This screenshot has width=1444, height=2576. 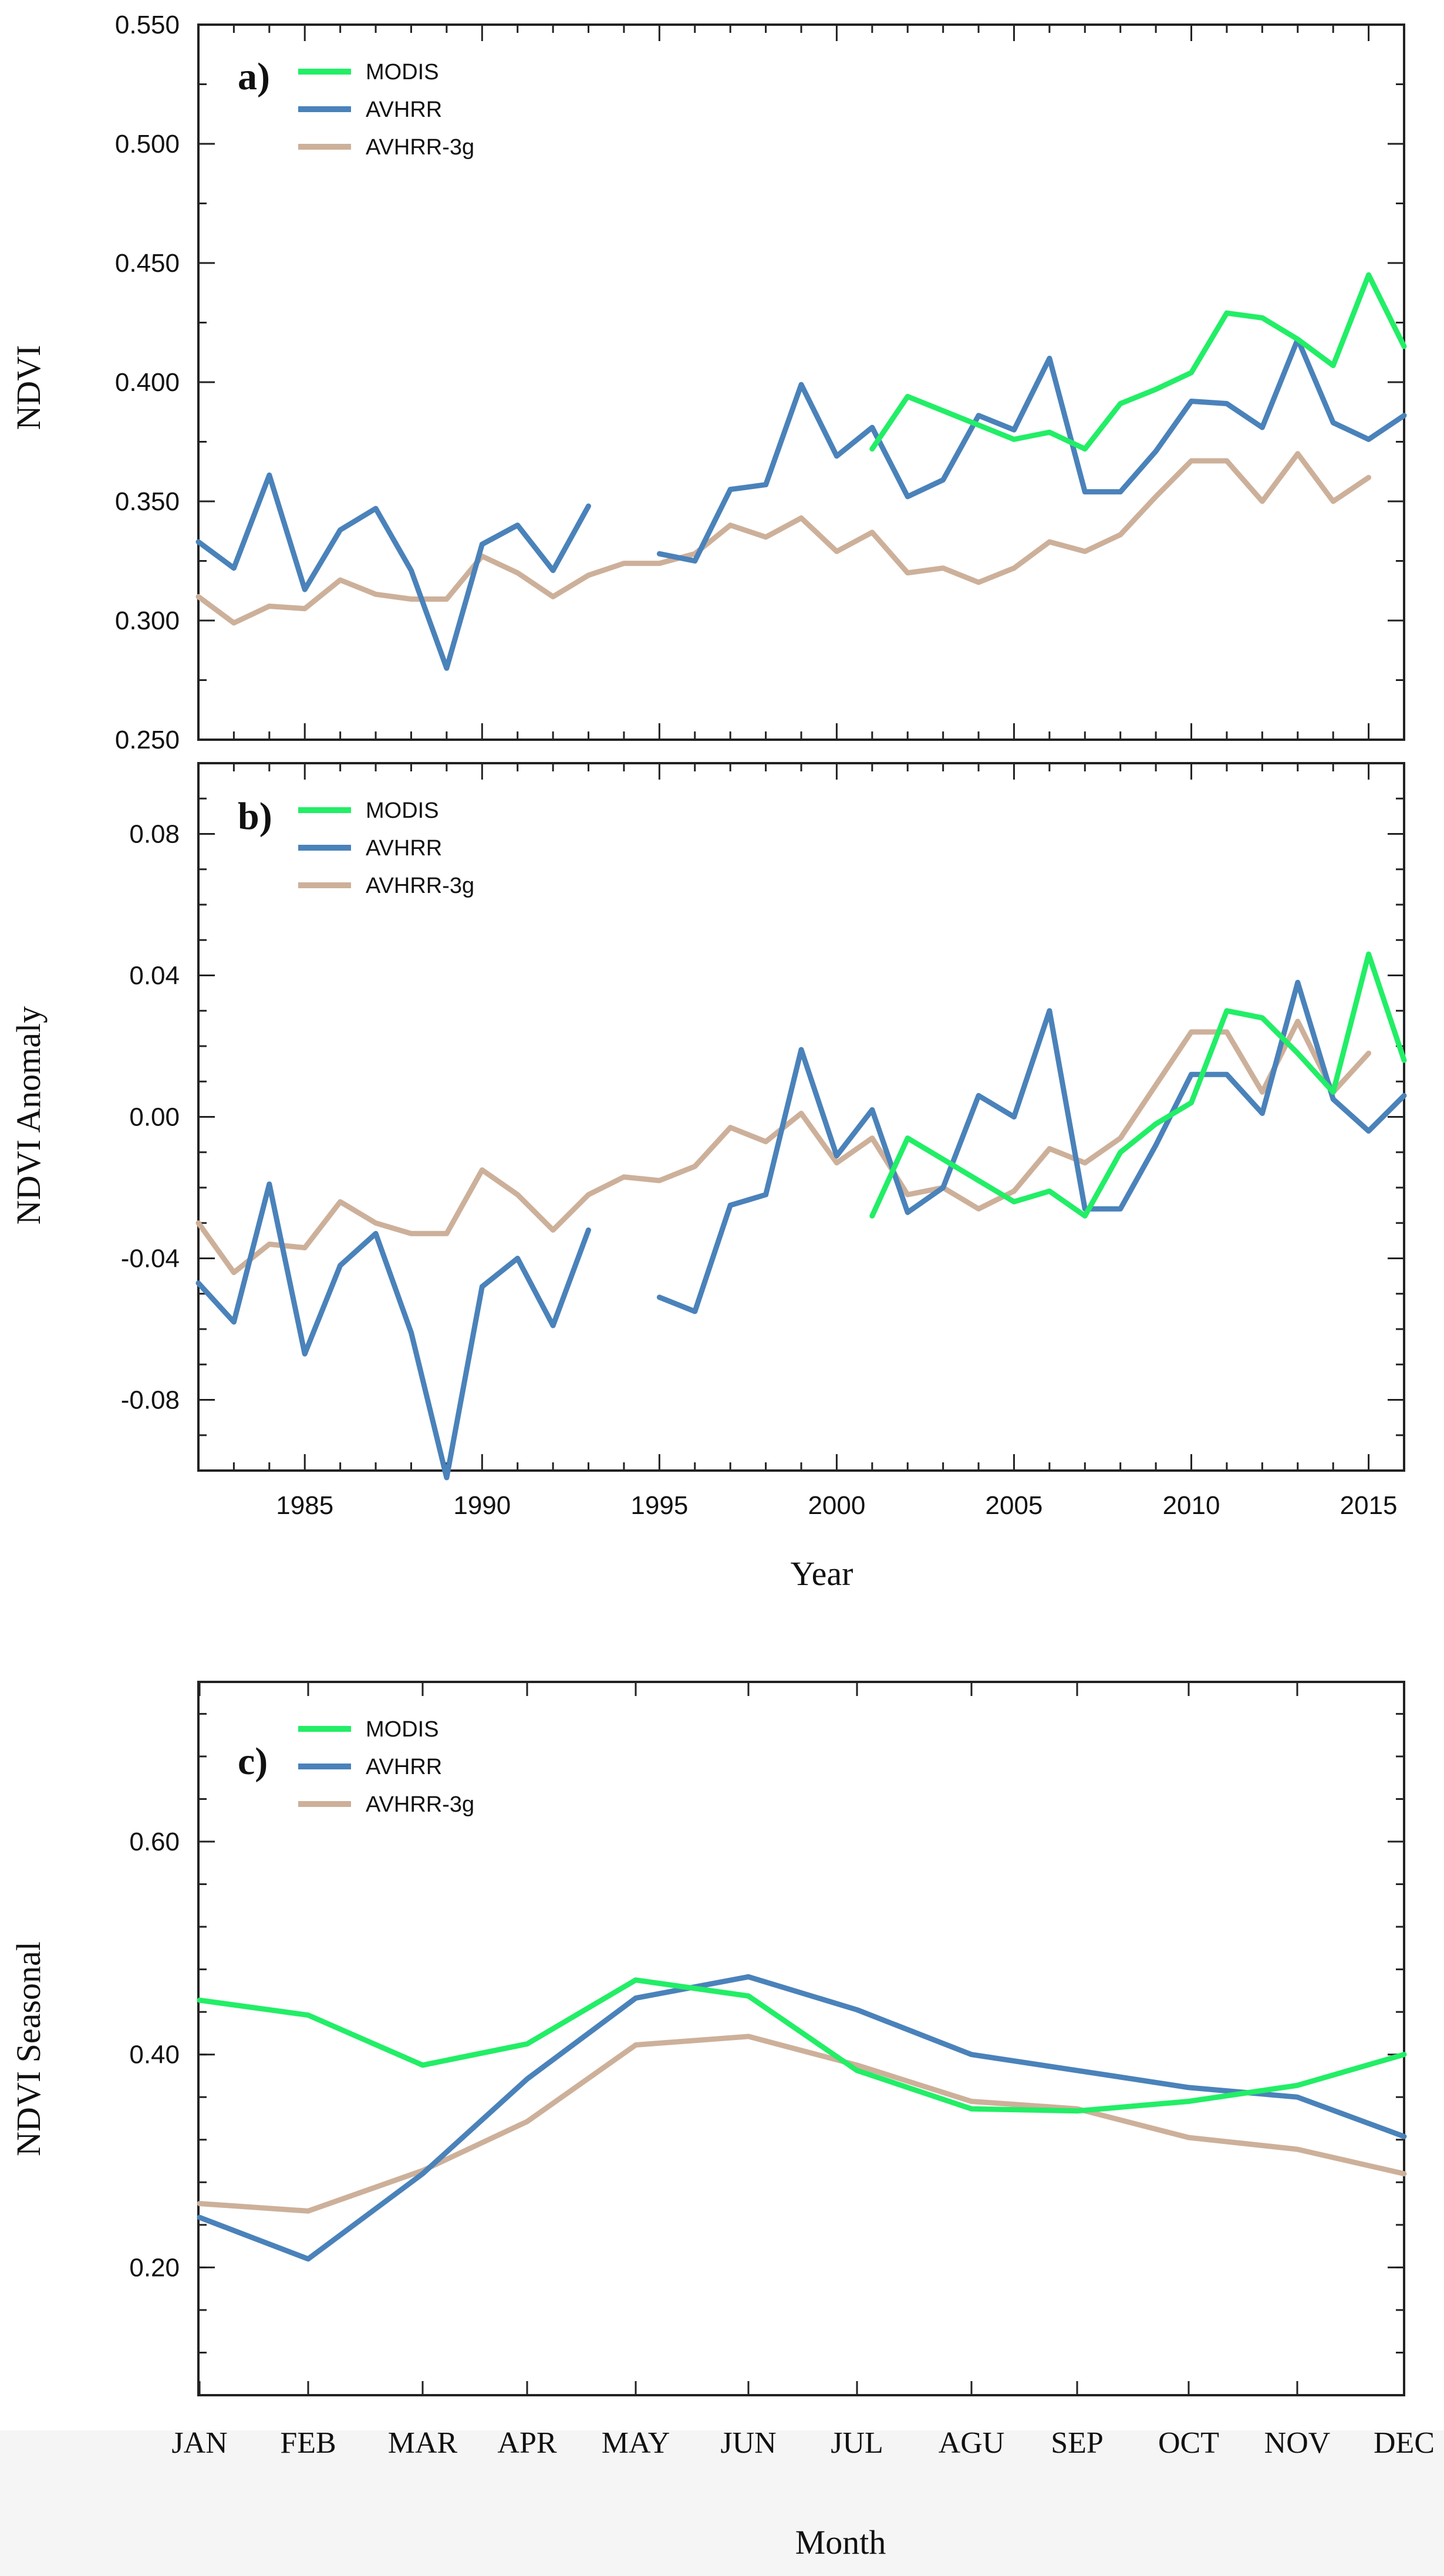 I want to click on panel-c-month-label: DEC, so click(x=1404, y=2443).